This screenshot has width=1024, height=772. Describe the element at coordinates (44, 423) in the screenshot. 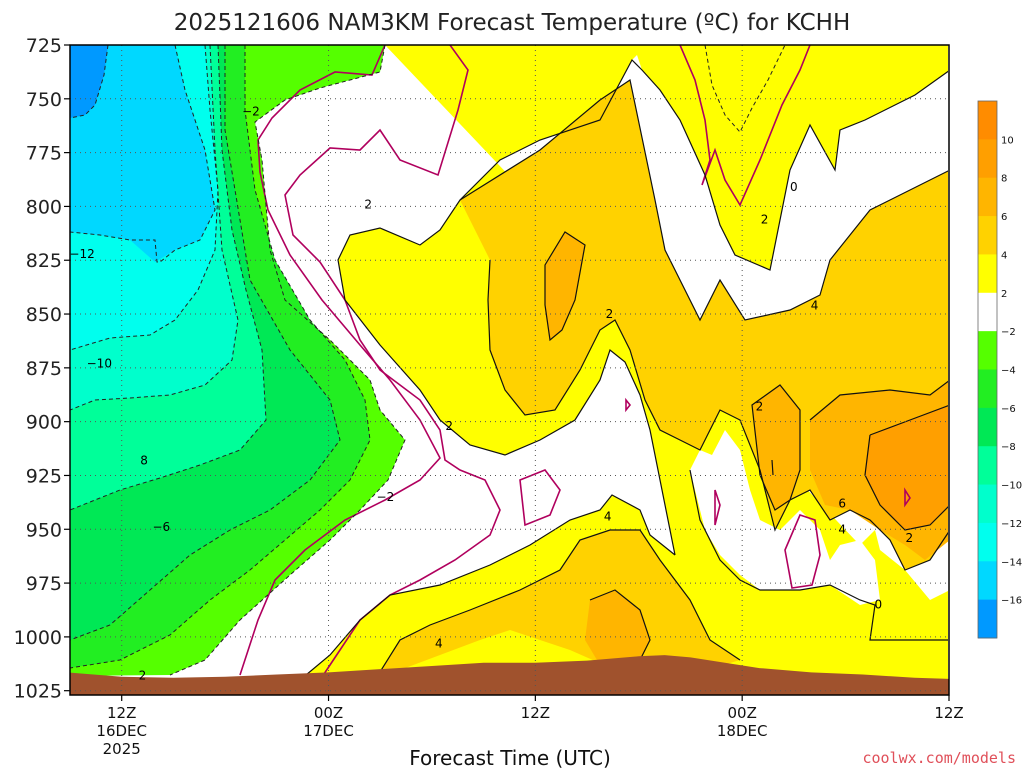

I see `y-tick-label: 900` at that location.